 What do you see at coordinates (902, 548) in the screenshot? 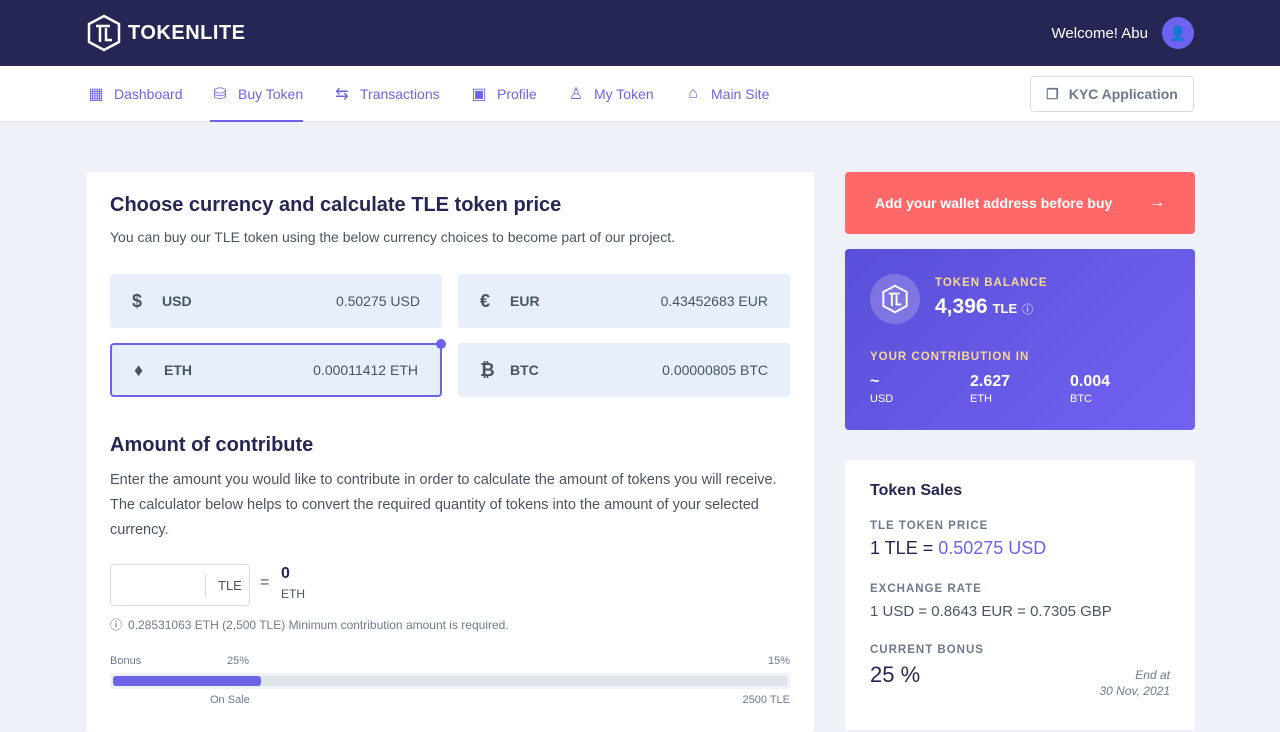
I see `price-prefix: 1 TLE =` at bounding box center [902, 548].